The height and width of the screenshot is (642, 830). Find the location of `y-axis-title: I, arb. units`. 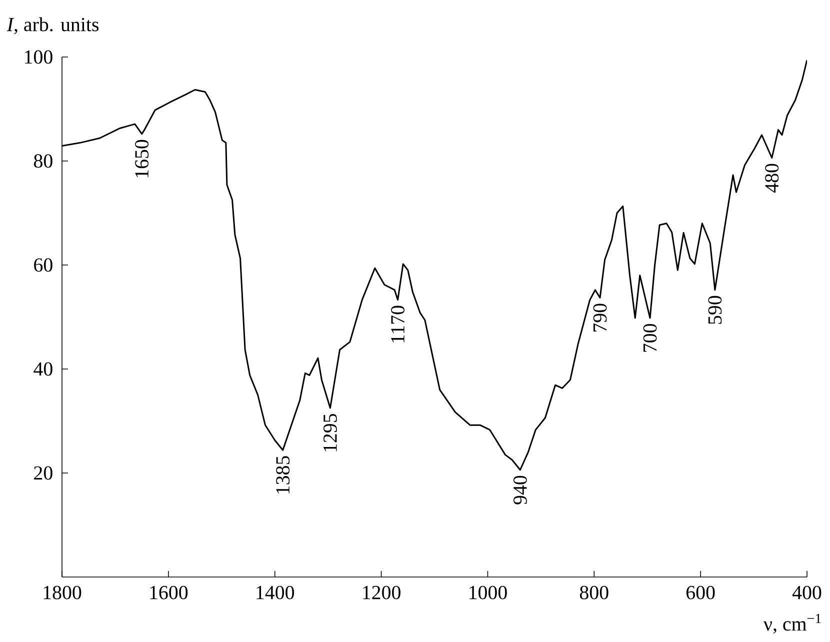

y-axis-title: I, arb. units is located at coordinates (52, 25).